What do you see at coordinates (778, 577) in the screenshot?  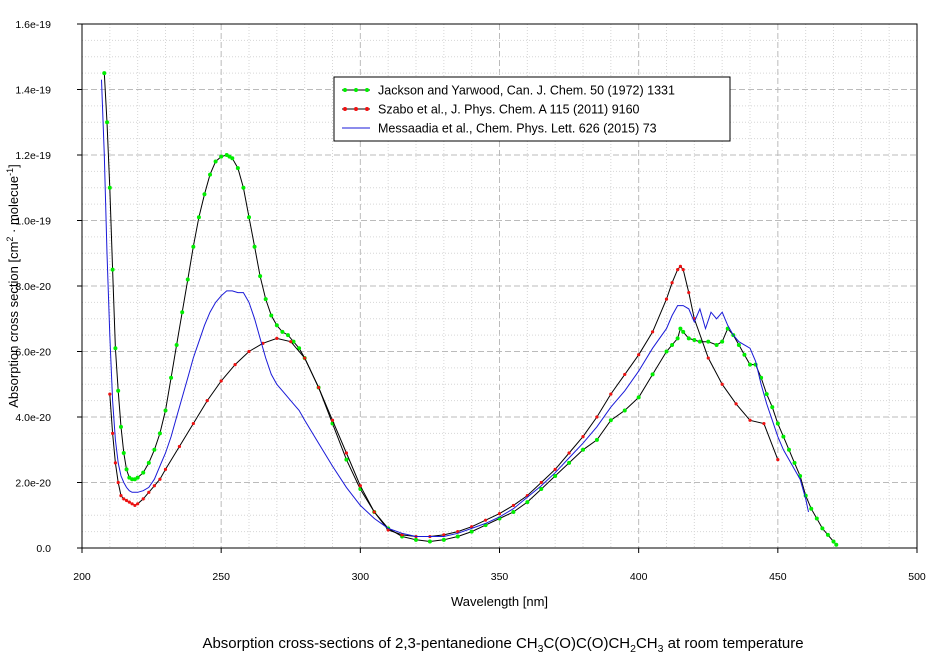 I see `x-tick-label: 450` at bounding box center [778, 577].